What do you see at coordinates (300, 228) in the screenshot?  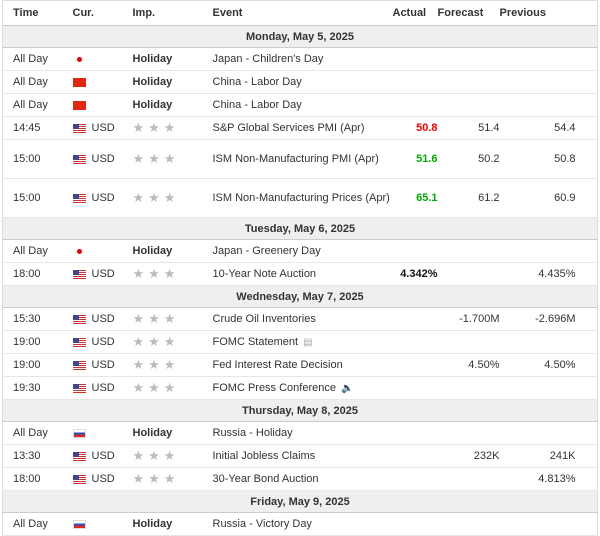 I see `date-header-row: Tuesday, May 6, 2025` at bounding box center [300, 228].